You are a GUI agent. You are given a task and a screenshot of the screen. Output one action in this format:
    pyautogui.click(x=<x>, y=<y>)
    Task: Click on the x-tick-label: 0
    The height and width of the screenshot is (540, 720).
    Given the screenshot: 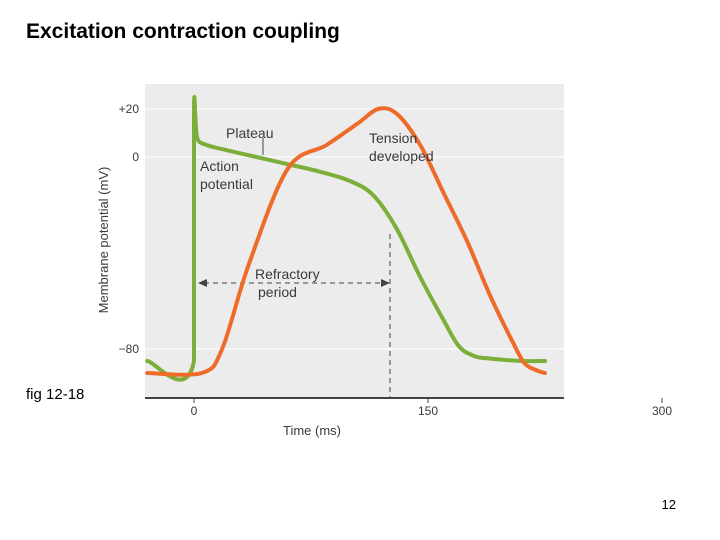 What is the action you would take?
    pyautogui.click(x=194, y=411)
    